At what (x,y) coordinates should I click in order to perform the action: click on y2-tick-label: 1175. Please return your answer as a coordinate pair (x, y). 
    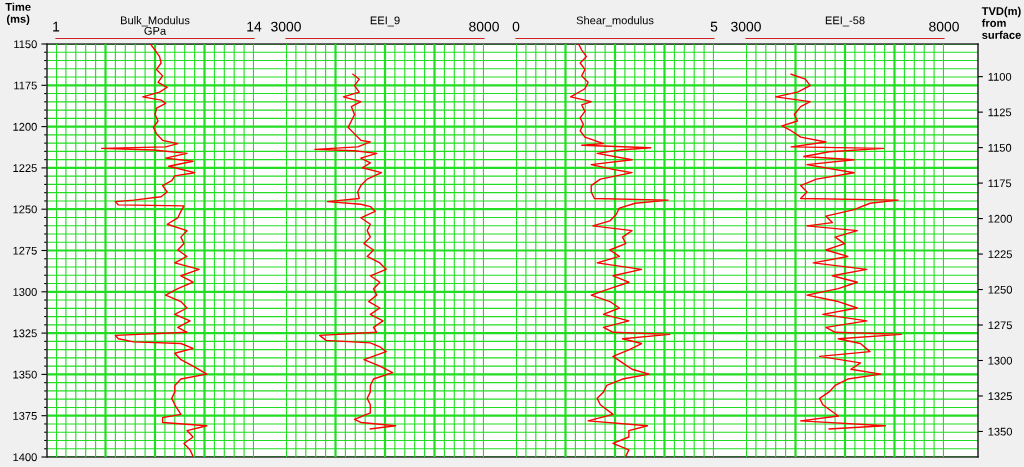
    Looking at the image, I should click on (1000, 183).